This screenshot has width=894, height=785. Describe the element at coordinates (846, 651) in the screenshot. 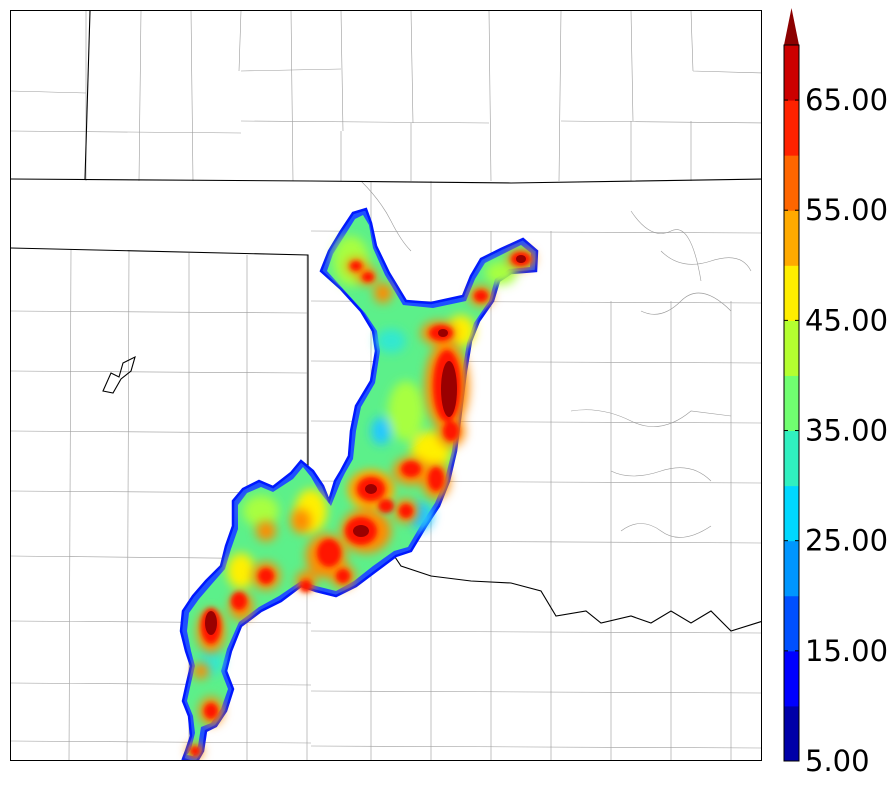

I see `colorbar-tick-label: 15.00` at that location.